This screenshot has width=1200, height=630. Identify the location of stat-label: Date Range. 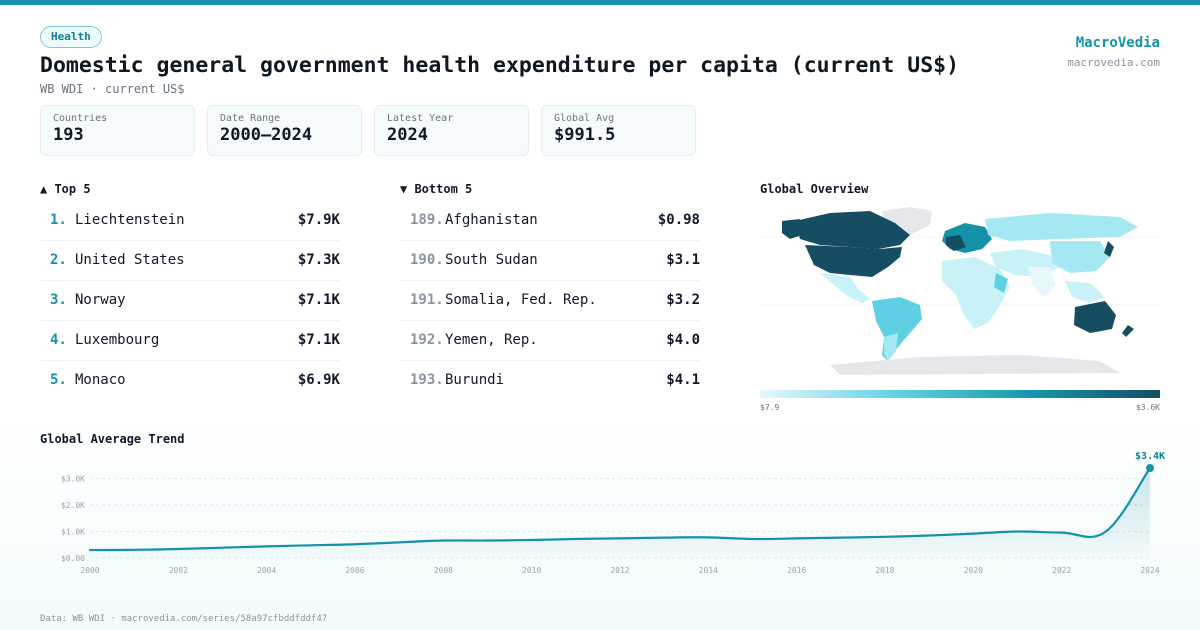
(250, 118).